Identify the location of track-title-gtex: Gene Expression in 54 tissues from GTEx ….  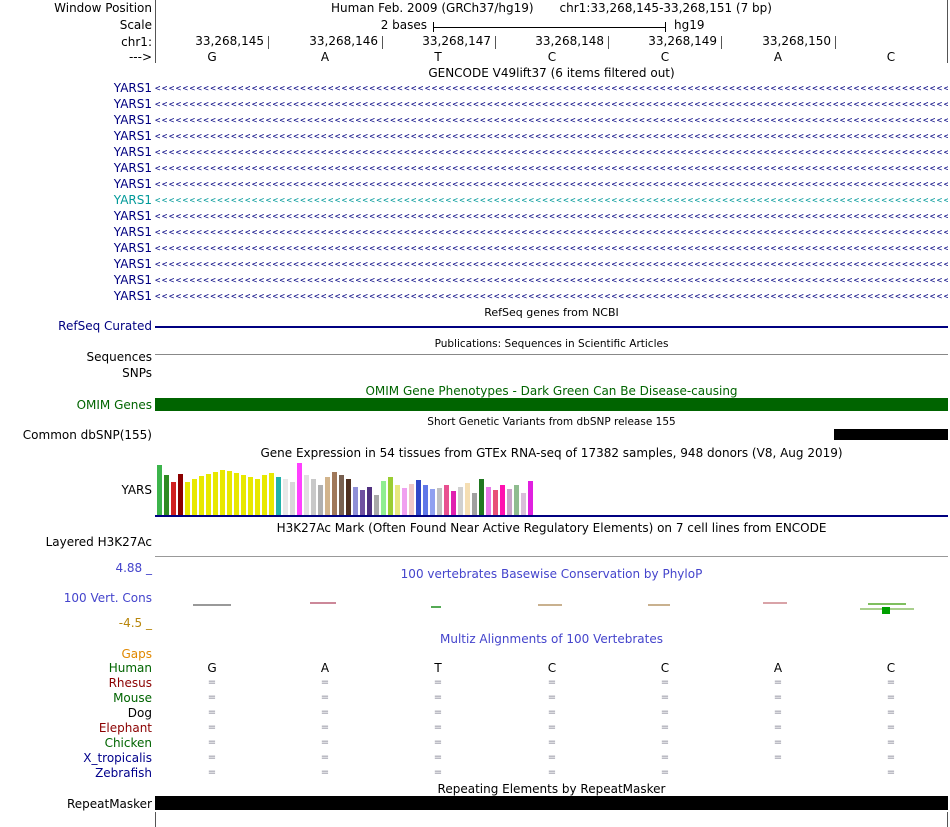
(551, 453).